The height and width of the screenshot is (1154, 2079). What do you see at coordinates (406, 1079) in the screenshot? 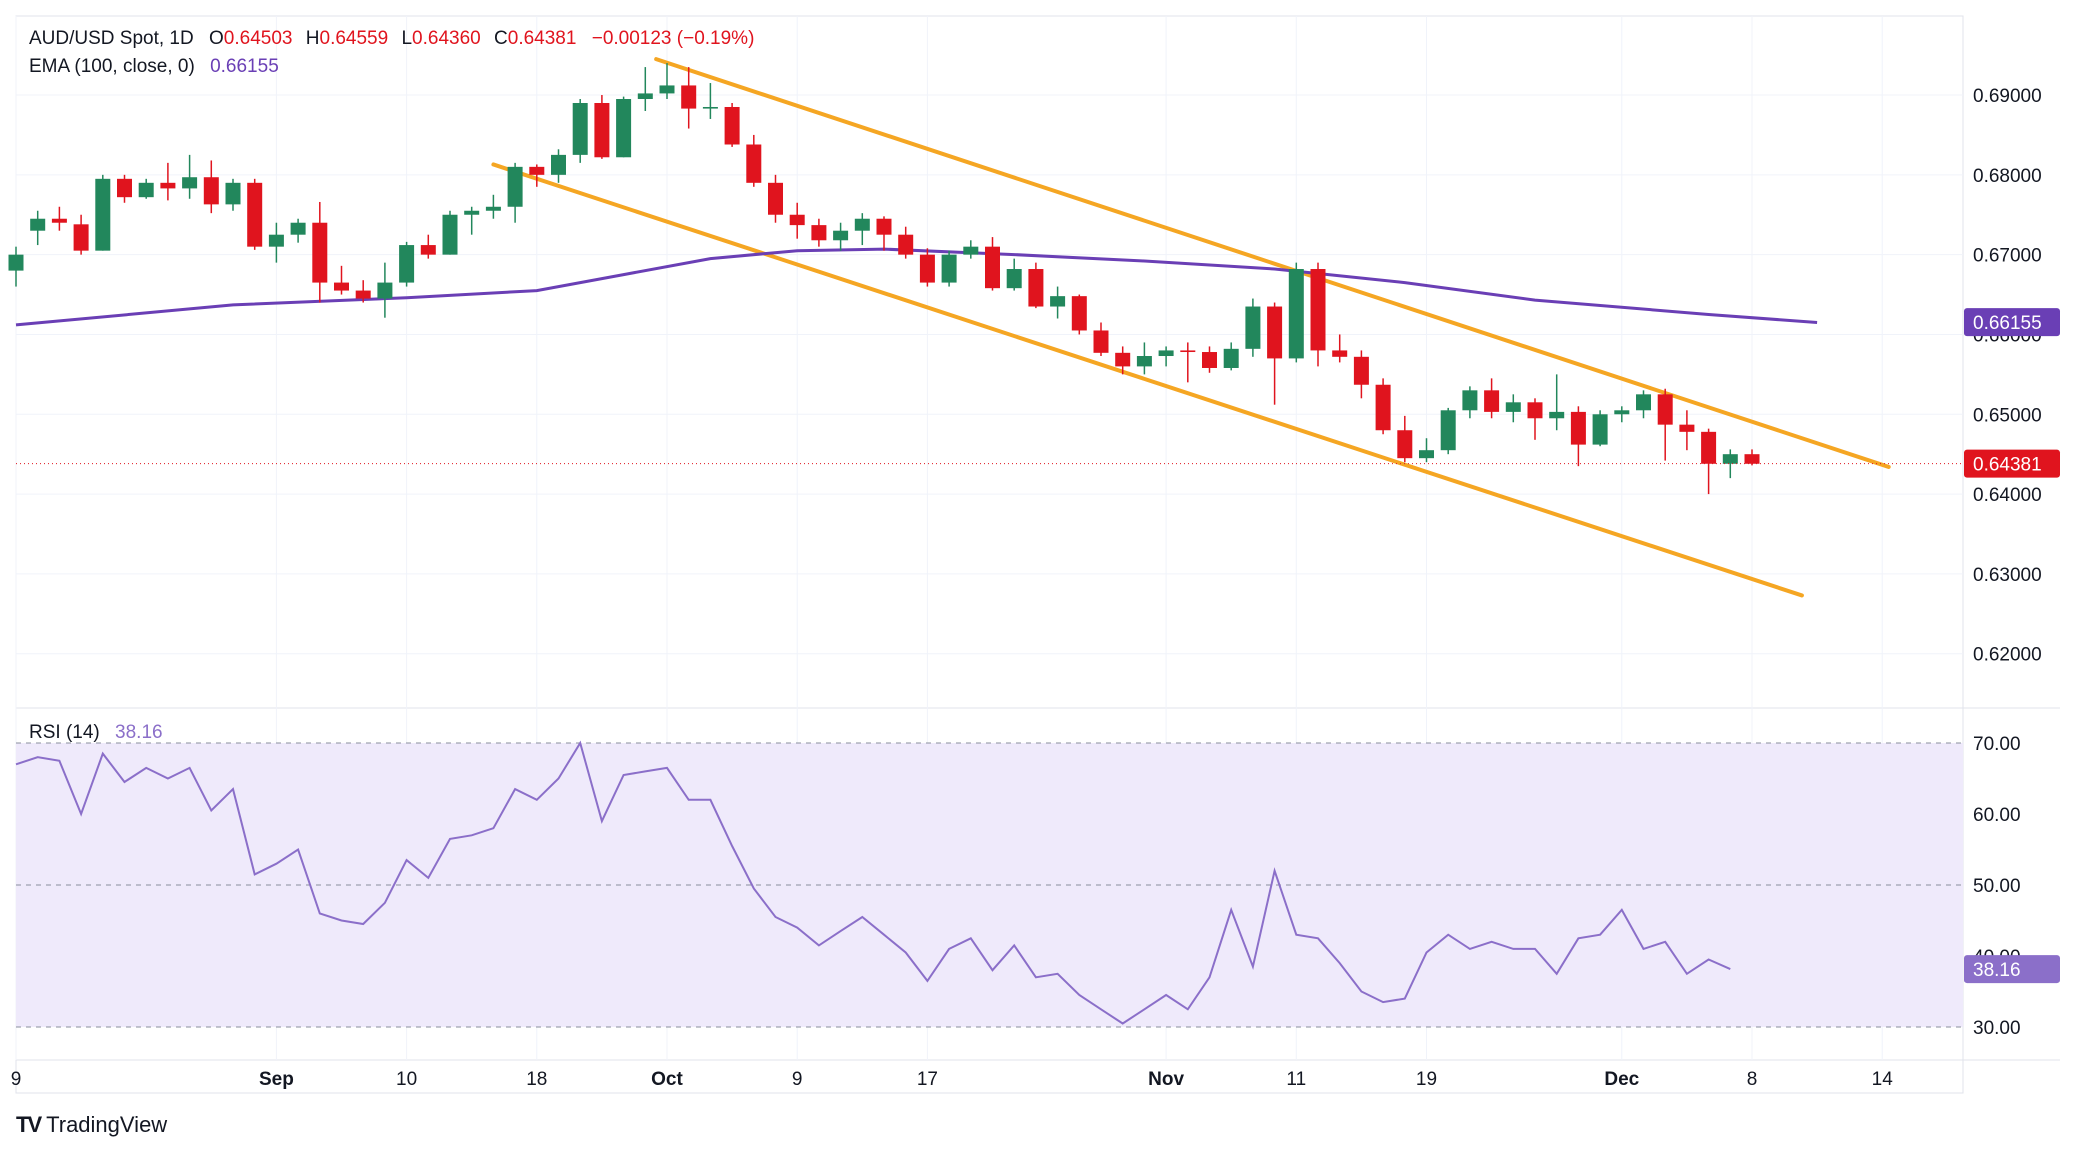
I see `time-axis-label: 10` at bounding box center [406, 1079].